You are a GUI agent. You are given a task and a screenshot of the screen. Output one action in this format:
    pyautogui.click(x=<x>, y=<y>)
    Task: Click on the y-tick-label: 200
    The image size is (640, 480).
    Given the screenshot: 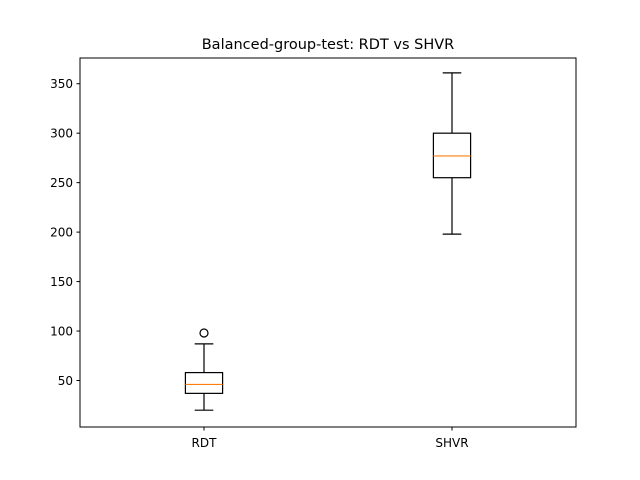 What is the action you would take?
    pyautogui.click(x=61, y=232)
    